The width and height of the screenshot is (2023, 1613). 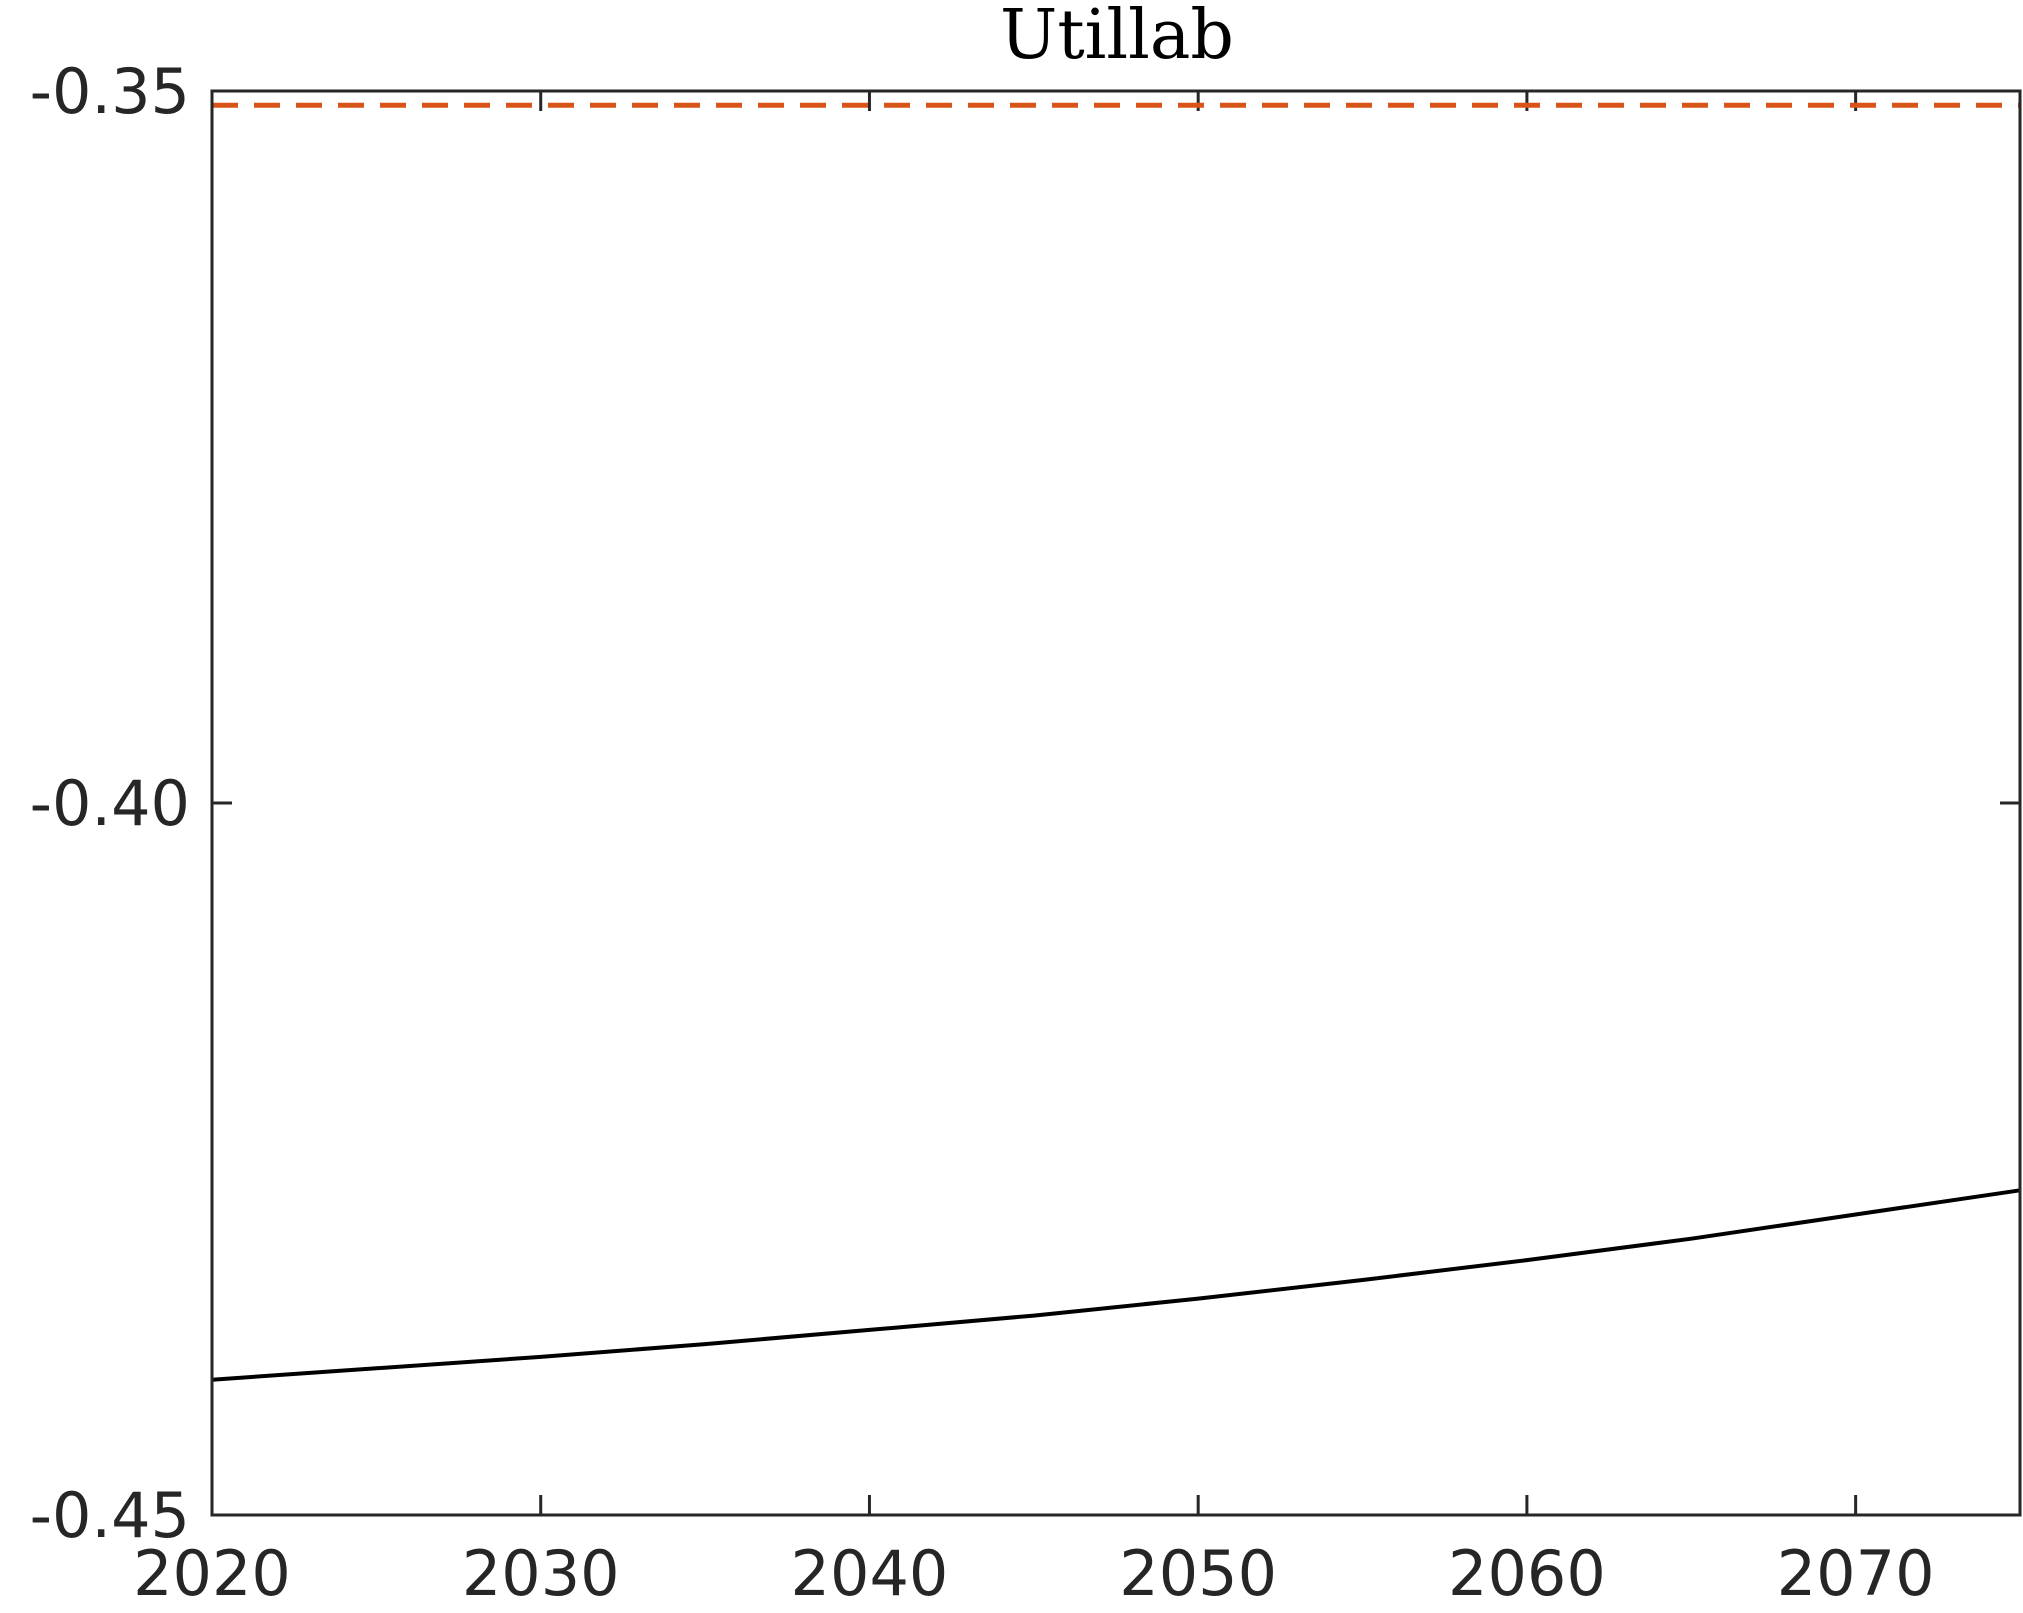 What do you see at coordinates (212, 1573) in the screenshot?
I see `x-tick-label: 2020` at bounding box center [212, 1573].